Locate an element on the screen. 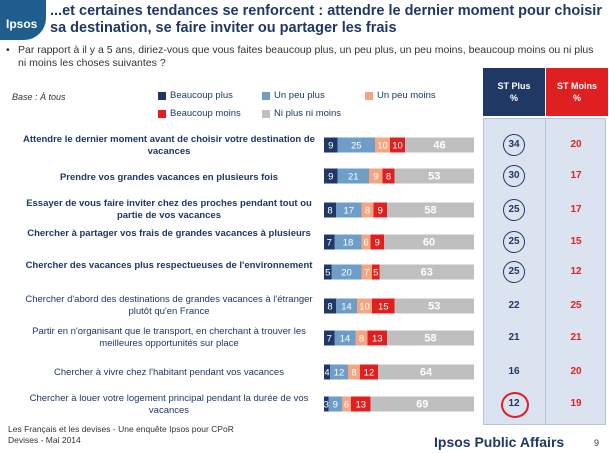  bar-value-label: 6 is located at coordinates (365, 243).